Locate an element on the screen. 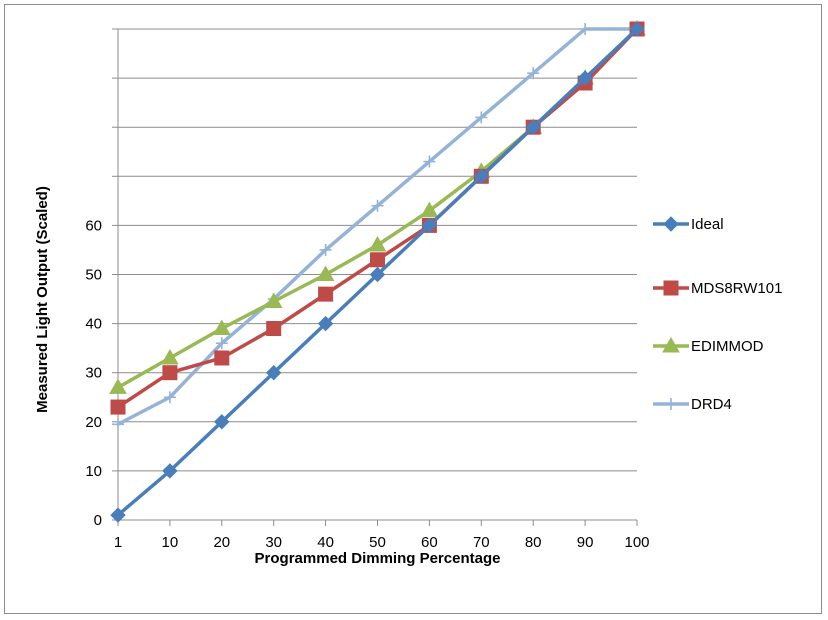 Image resolution: width=828 pixels, height=620 pixels. legend-label: MDS8RW101 is located at coordinates (736, 288).